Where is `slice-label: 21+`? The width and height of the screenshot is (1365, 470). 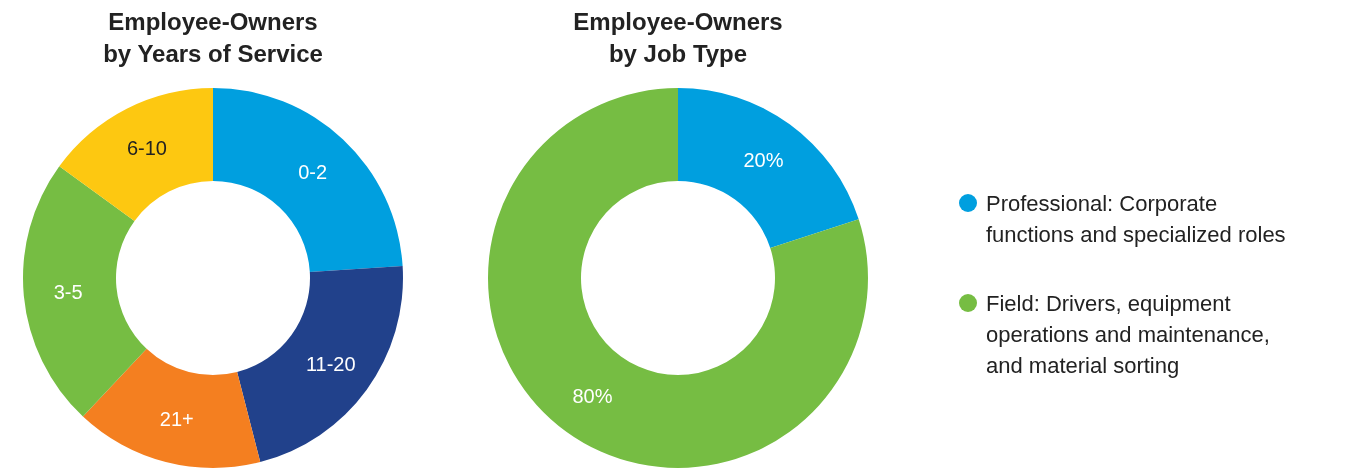
slice-label: 21+ is located at coordinates (176, 418).